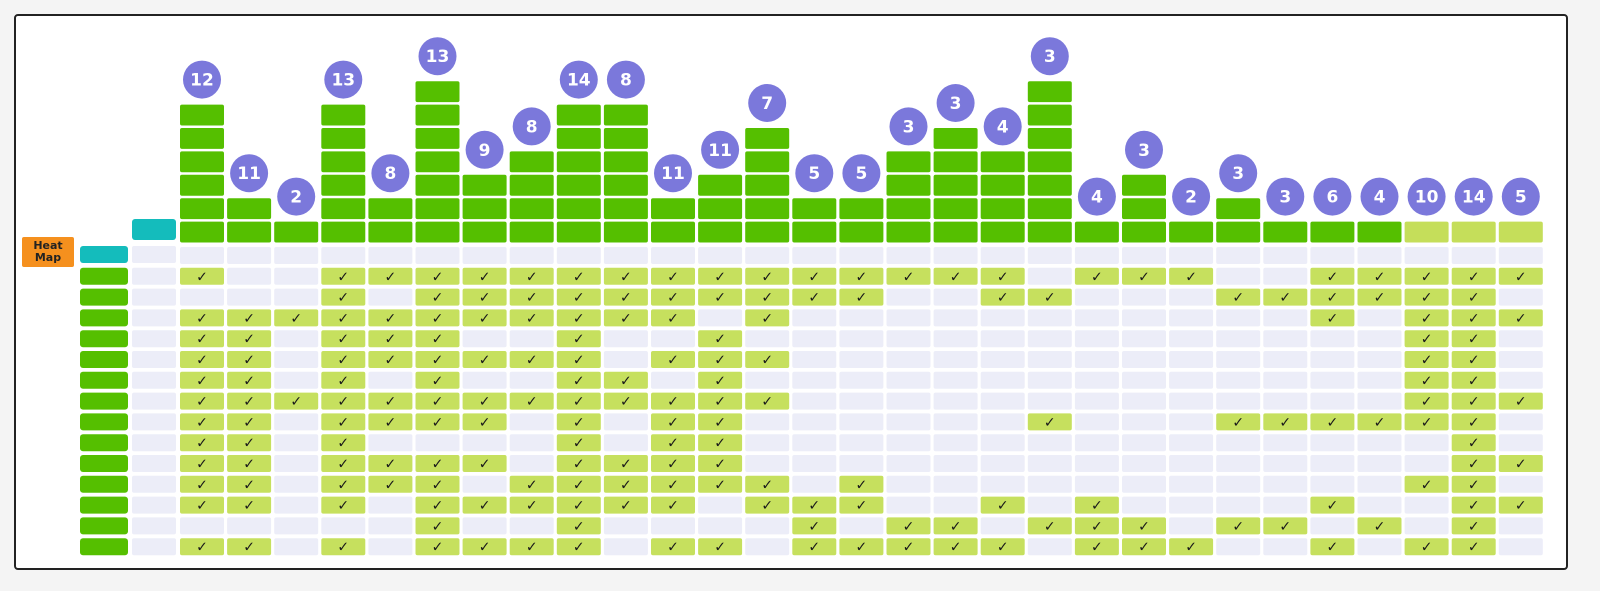  What do you see at coordinates (1191, 198) in the screenshot?
I see `column-count-label: 2` at bounding box center [1191, 198].